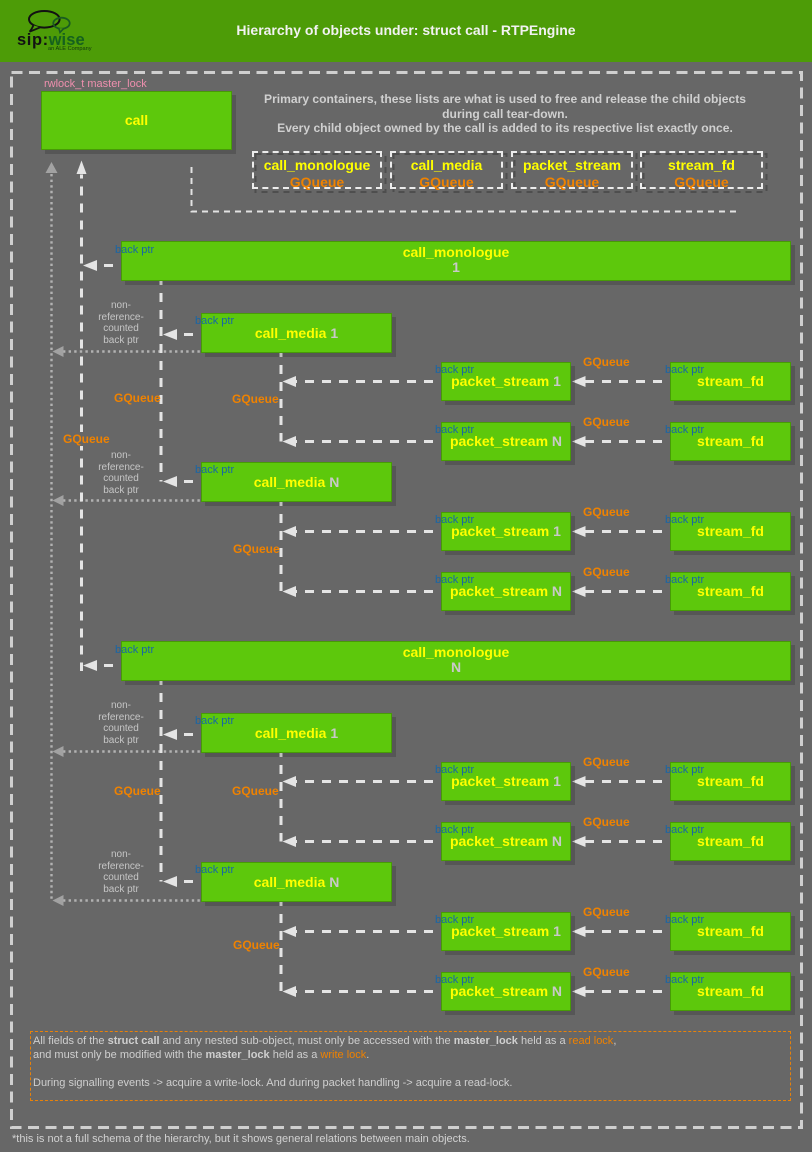 The width and height of the screenshot is (812, 1152). What do you see at coordinates (70, 49) in the screenshot?
I see `svg-text: an ALE Company` at bounding box center [70, 49].